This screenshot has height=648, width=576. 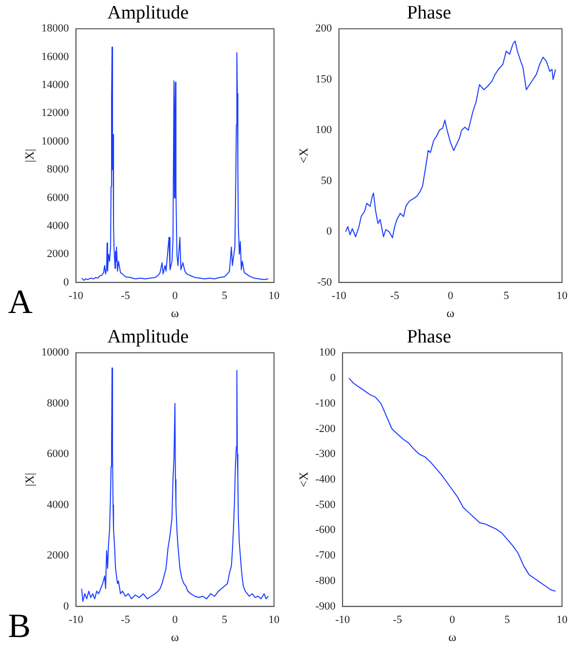 What do you see at coordinates (325, 479) in the screenshot?
I see `y-tick-label: -400` at bounding box center [325, 479].